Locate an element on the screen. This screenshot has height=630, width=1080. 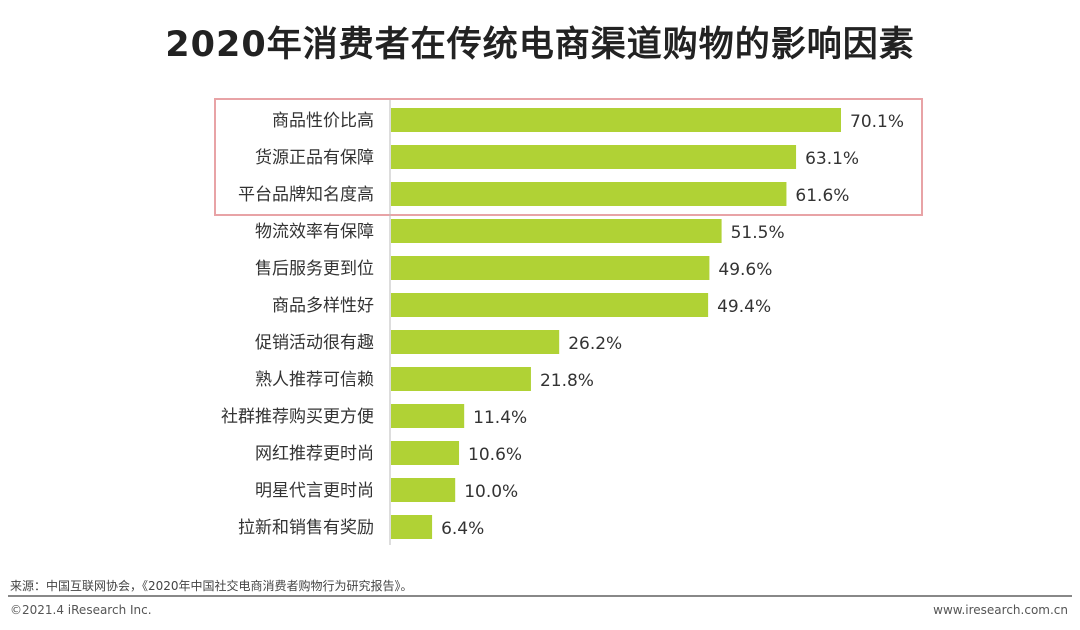
category-label: 明星代言更时尚 is located at coordinates (314, 491).